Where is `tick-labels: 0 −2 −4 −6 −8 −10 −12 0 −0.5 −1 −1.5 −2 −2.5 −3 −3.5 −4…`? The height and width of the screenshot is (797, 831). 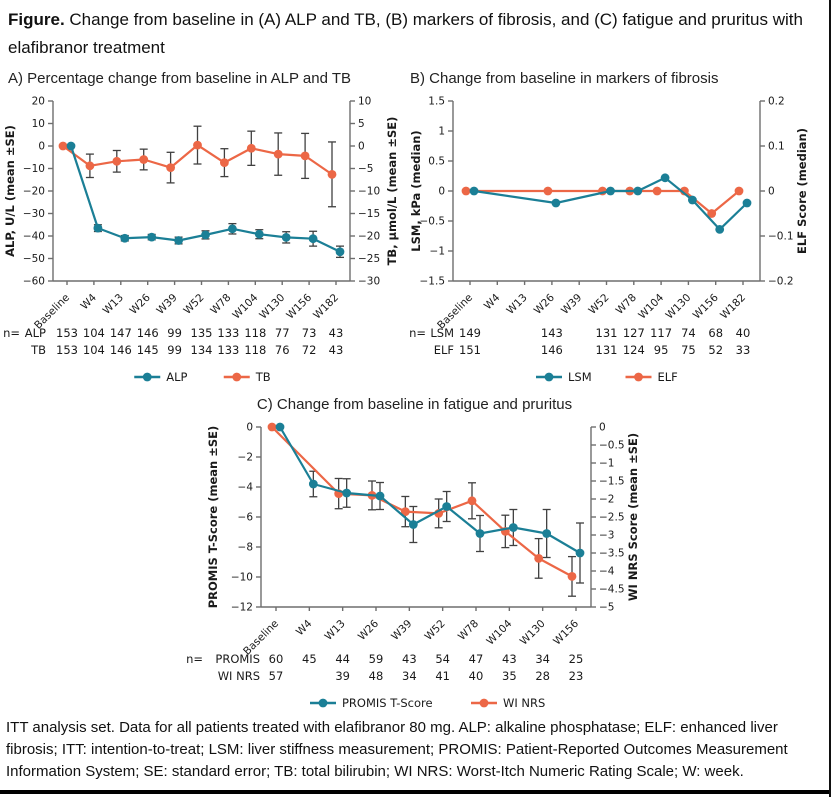
tick-labels: 0 −2 −4 −6 −8 −10 −12 0 −0.5 −1 −1.5 −2 −2.5 −3 −3.5 −4… is located at coordinates (427, 518).